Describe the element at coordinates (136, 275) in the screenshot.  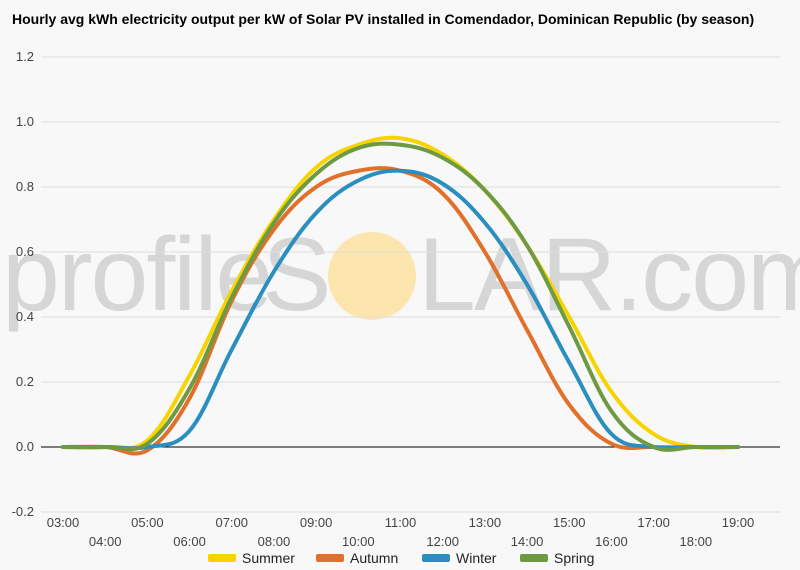
I see `watermark-text-profile: profile` at that location.